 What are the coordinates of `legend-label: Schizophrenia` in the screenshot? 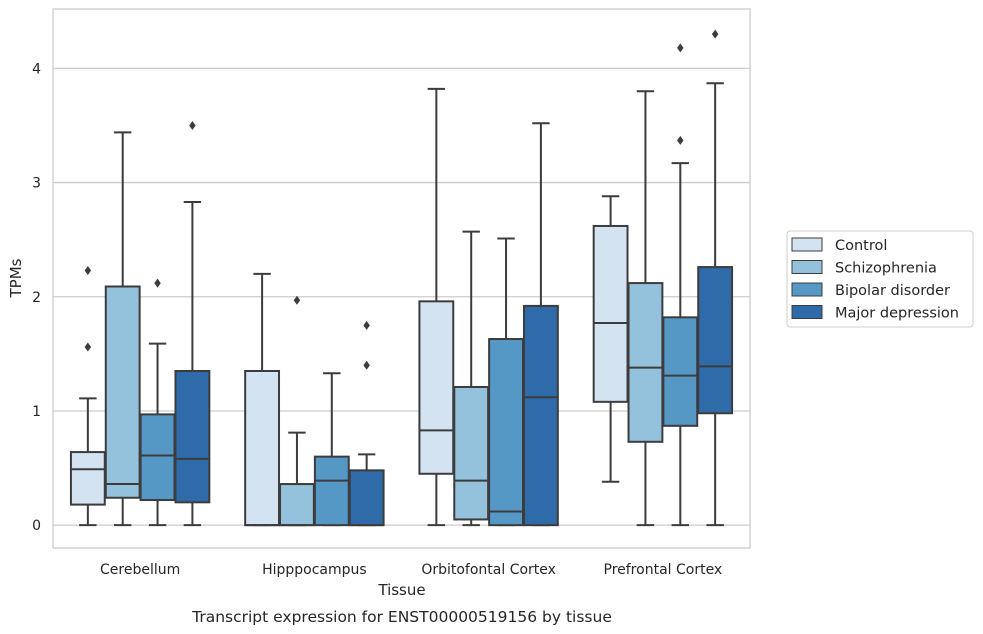 It's located at (886, 269).